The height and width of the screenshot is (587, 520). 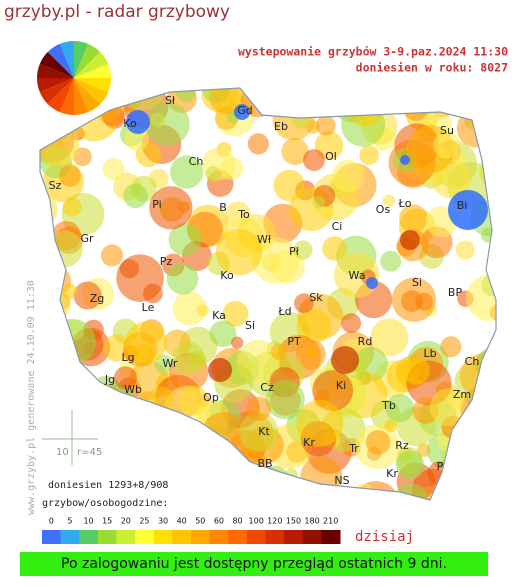 What do you see at coordinates (196, 161) in the screenshot?
I see `city-label: Ch` at bounding box center [196, 161].